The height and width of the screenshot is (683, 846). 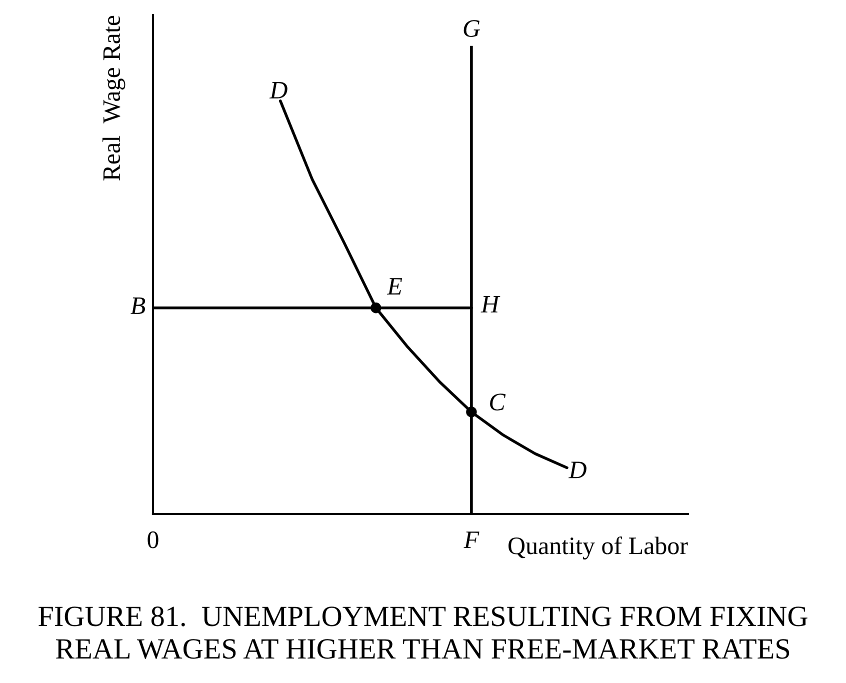 I want to click on text: D, so click(x=278, y=90).